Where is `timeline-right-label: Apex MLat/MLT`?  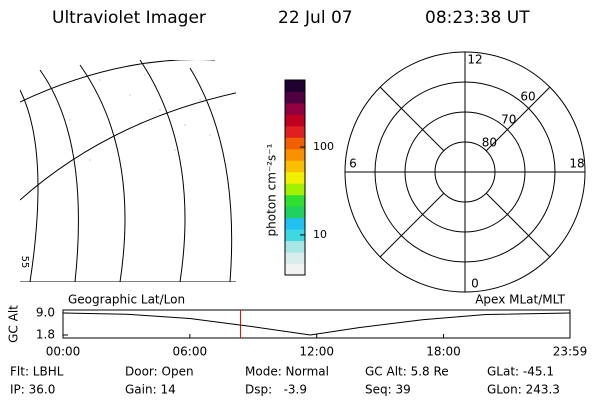 timeline-right-label: Apex MLat/MLT is located at coordinates (520, 300).